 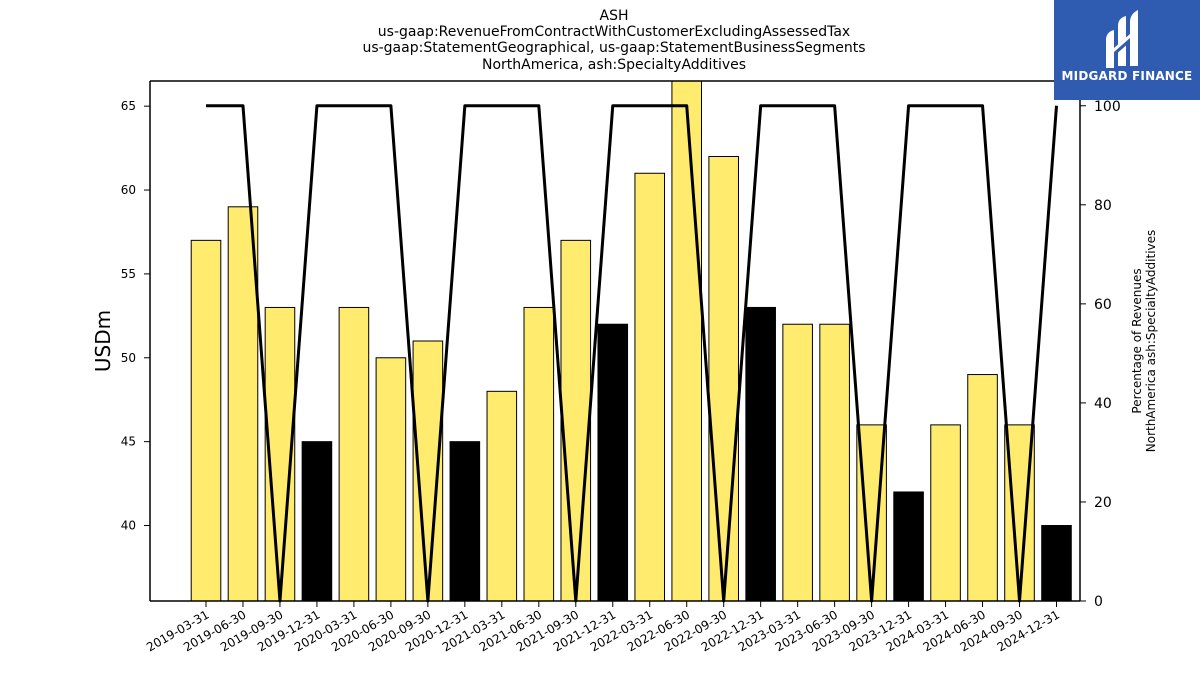 What do you see at coordinates (1100, 354) in the screenshot?
I see `y-axis-right-ticks: 0 20 40 60 80 100` at bounding box center [1100, 354].